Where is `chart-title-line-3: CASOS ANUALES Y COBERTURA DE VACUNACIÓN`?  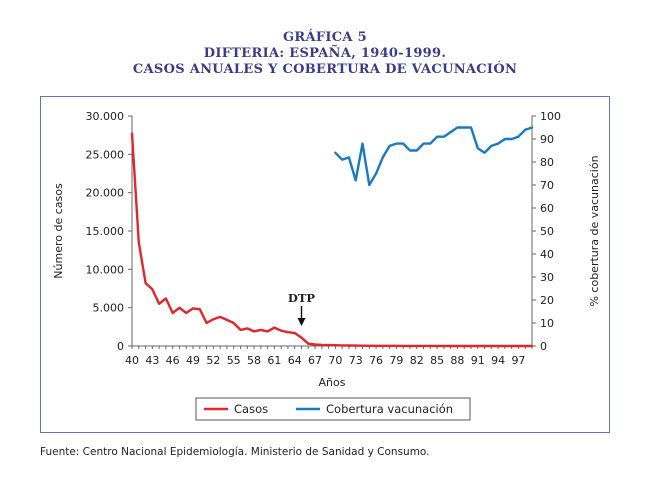
chart-title-line-3: CASOS ANUALES Y COBERTURA DE VACUNACIÓN is located at coordinates (325, 69).